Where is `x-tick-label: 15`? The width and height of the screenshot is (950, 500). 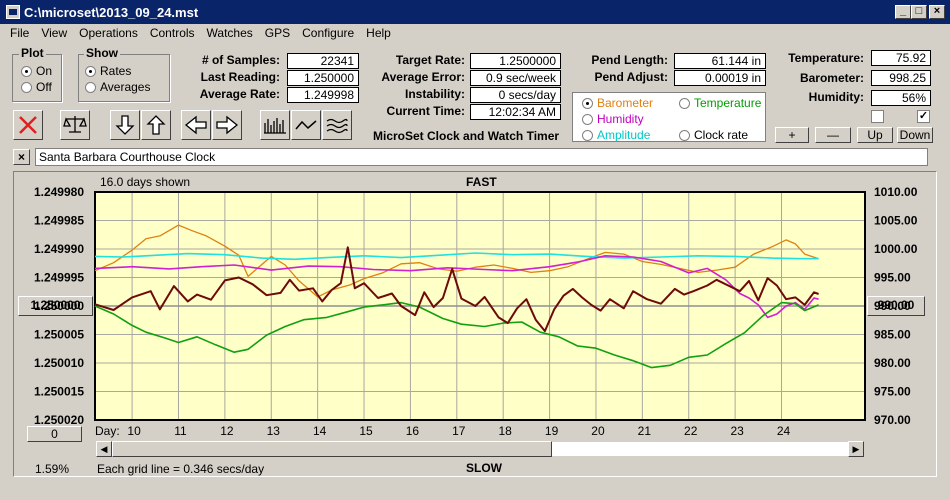 x-tick-label: 15 is located at coordinates (366, 431).